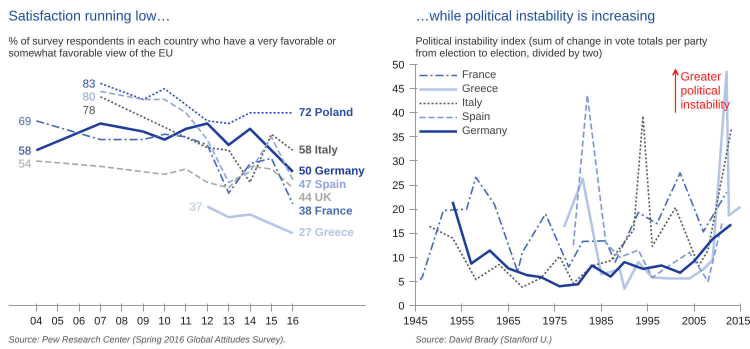 This screenshot has height=349, width=750. Describe the element at coordinates (172, 48) in the screenshot. I see `chart-subtitle: % of survey respondents in each country who have a very favorable or somewhat favorable view of the EU` at that location.